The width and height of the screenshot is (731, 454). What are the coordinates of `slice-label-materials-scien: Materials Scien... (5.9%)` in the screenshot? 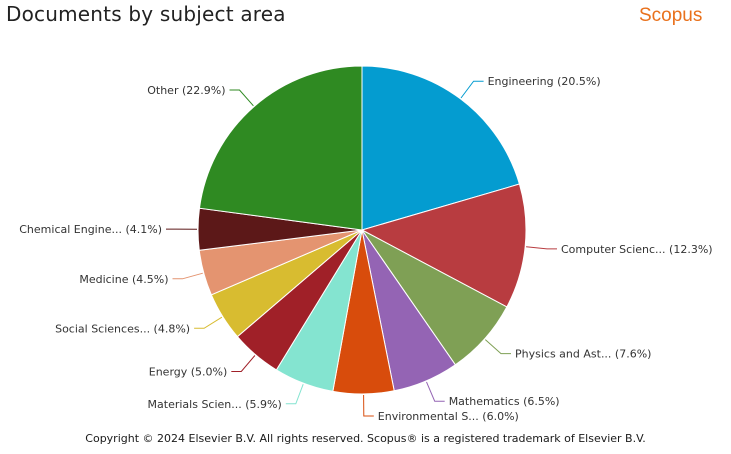 It's located at (215, 404).